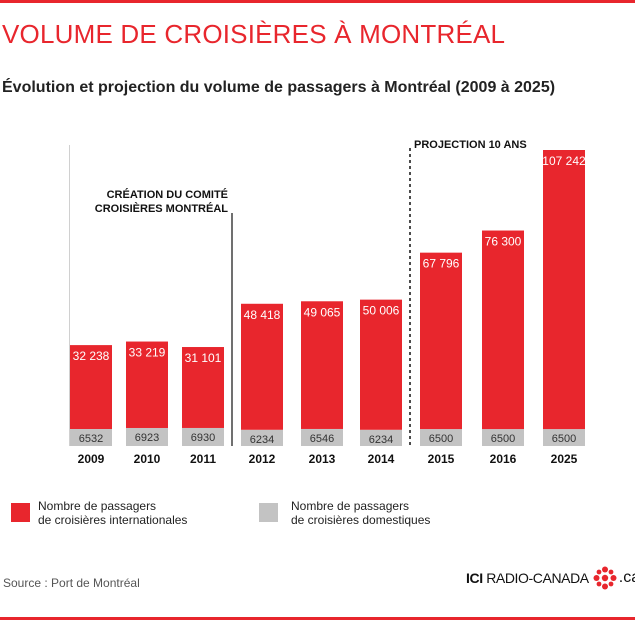 This screenshot has height=622, width=635. I want to click on data-label-domestic-2015: 6500, so click(441, 439).